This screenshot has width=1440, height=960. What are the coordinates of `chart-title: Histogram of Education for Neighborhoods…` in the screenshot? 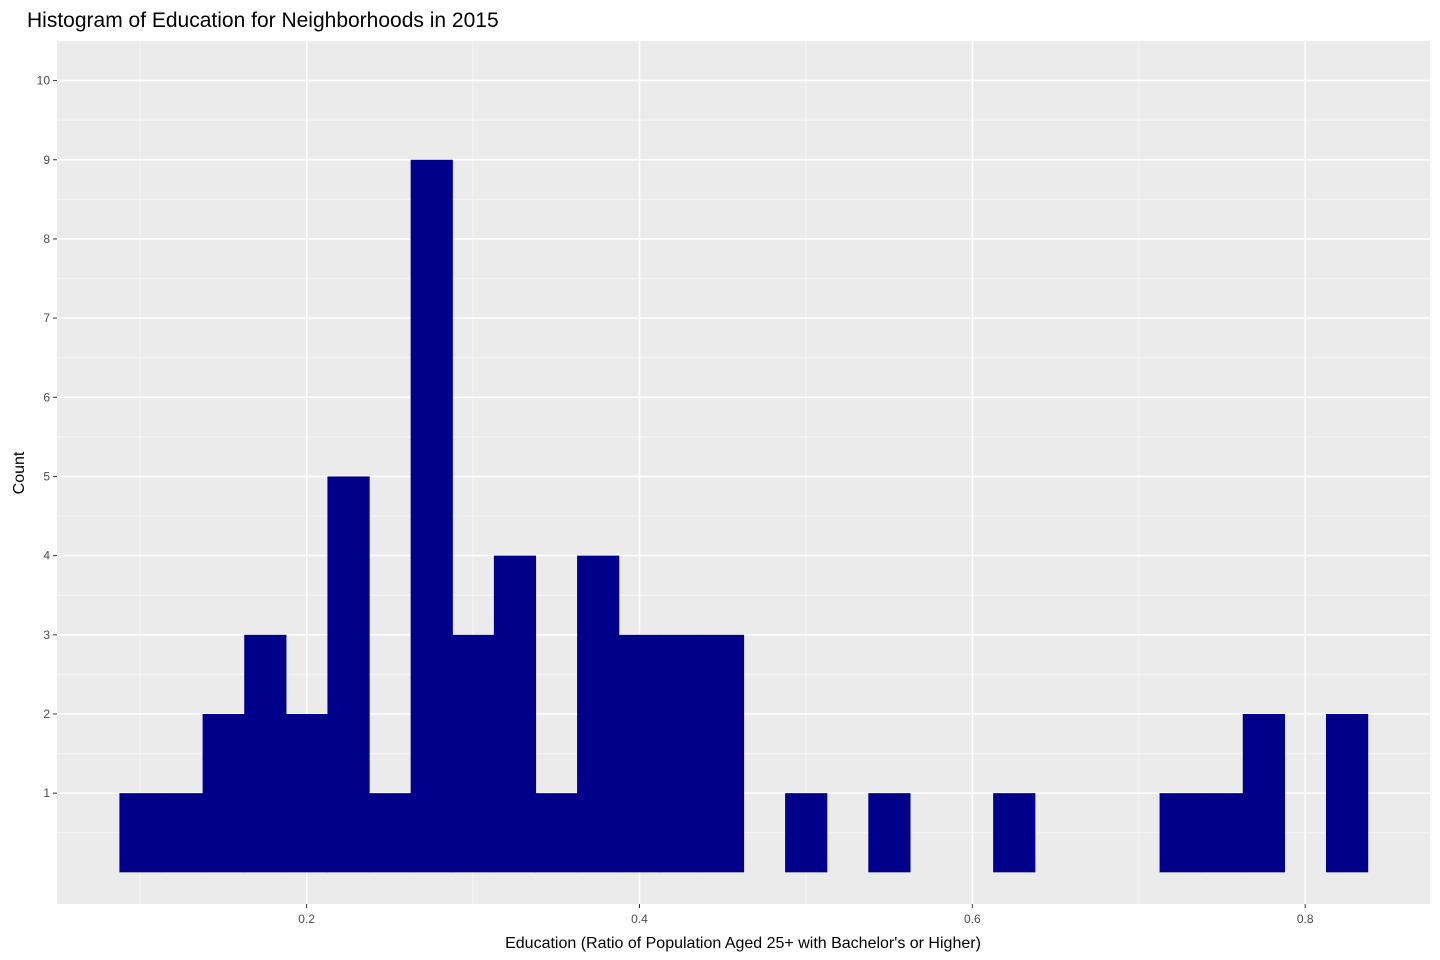 It's located at (263, 20).